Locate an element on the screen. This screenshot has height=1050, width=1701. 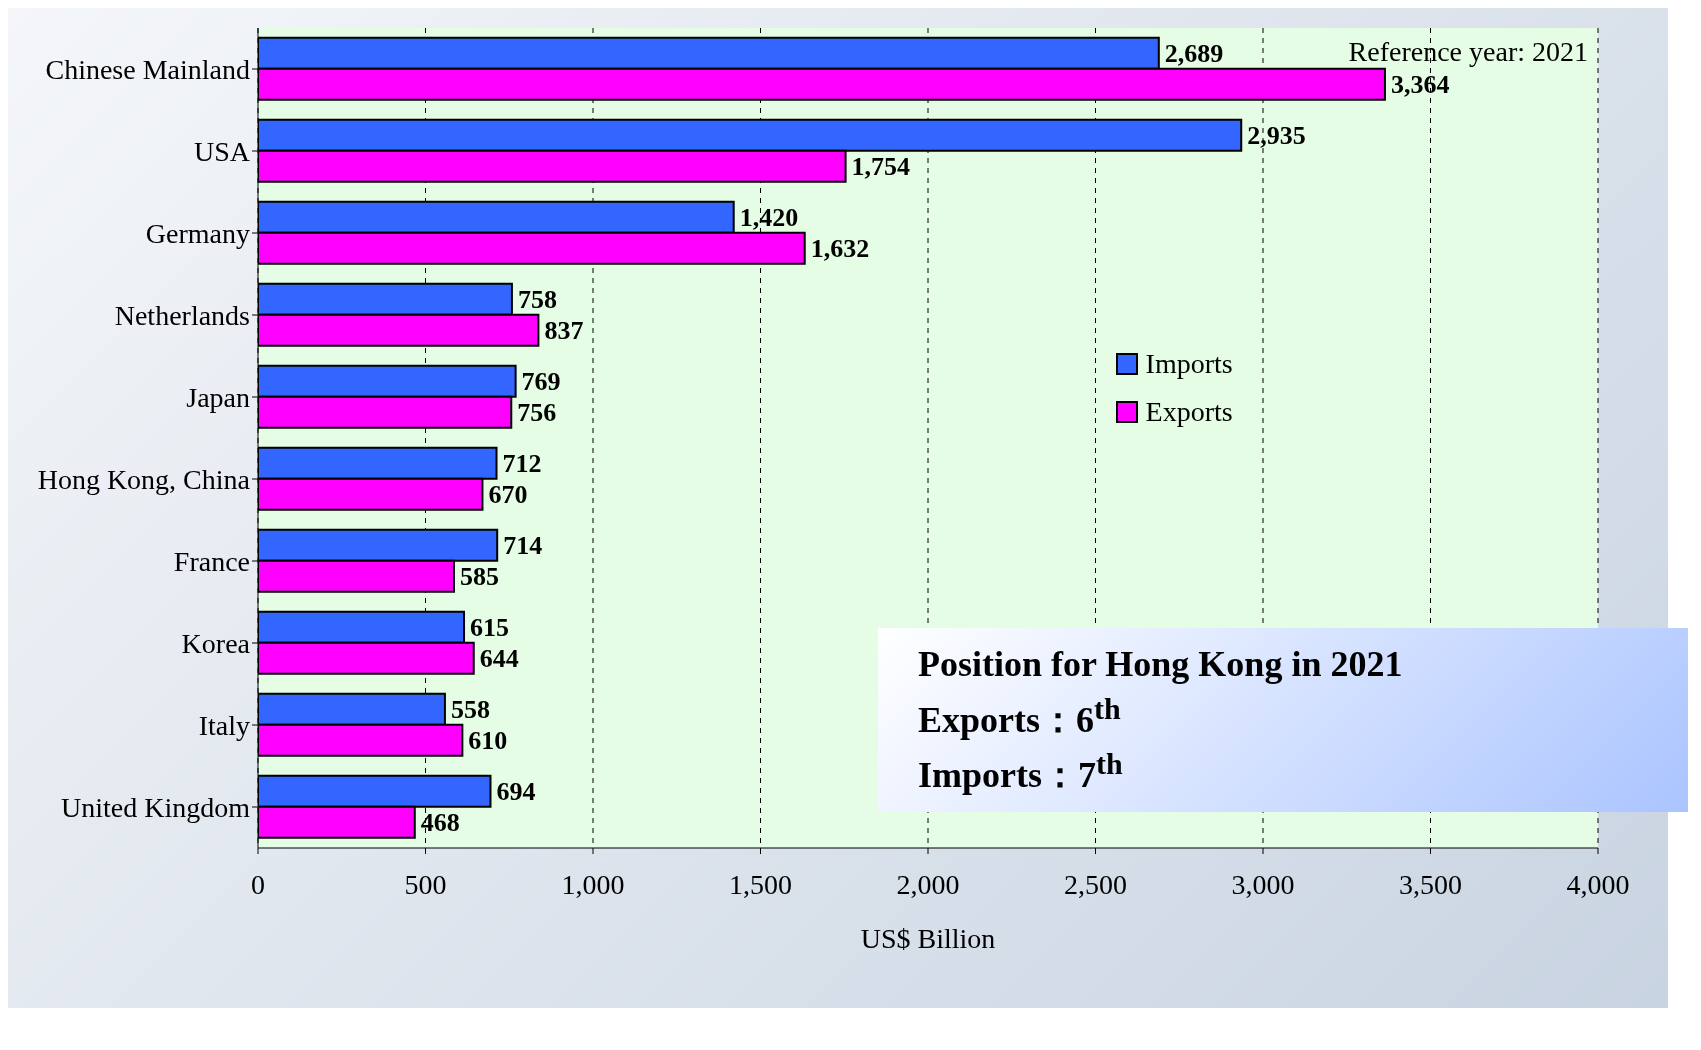
annotation: Reference year: 2021 is located at coordinates (1468, 52).